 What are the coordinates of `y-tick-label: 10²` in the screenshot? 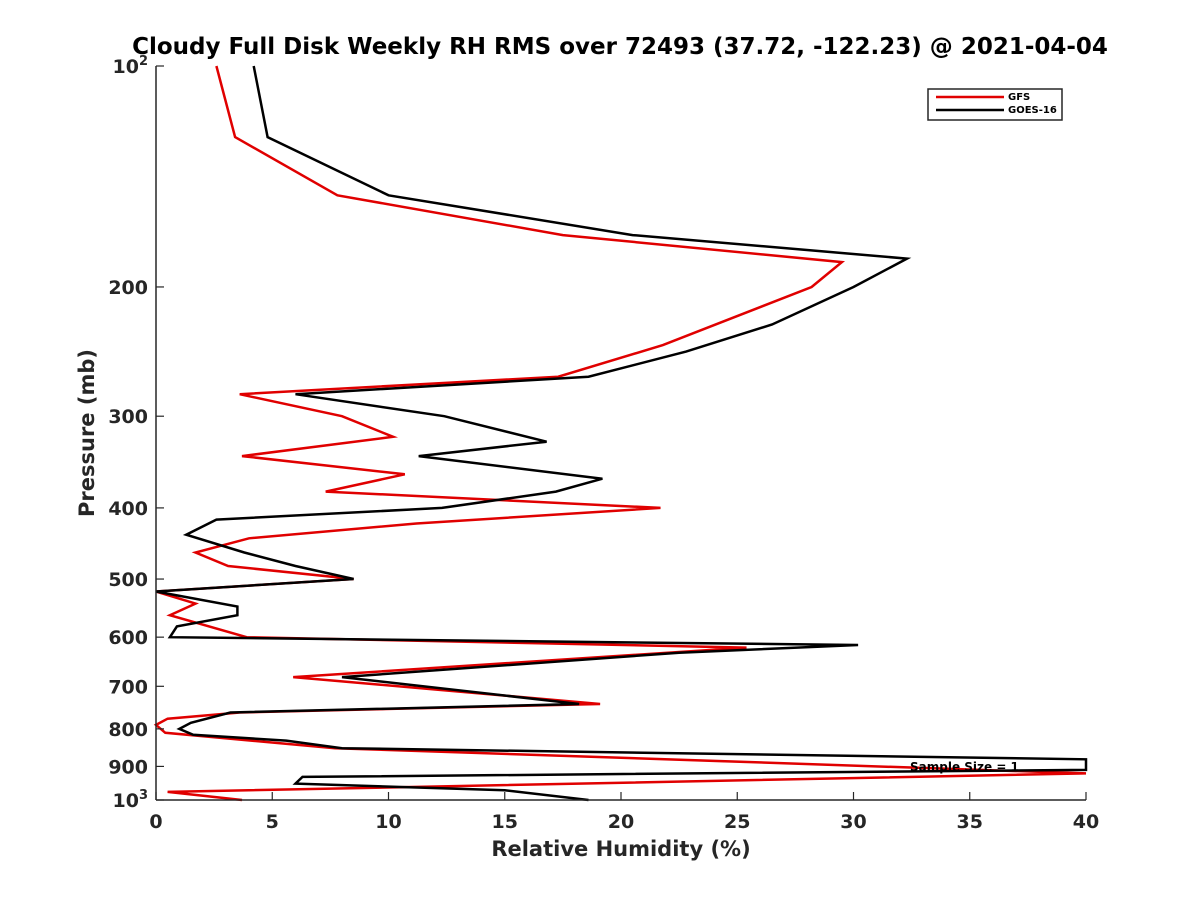 It's located at (131, 66).